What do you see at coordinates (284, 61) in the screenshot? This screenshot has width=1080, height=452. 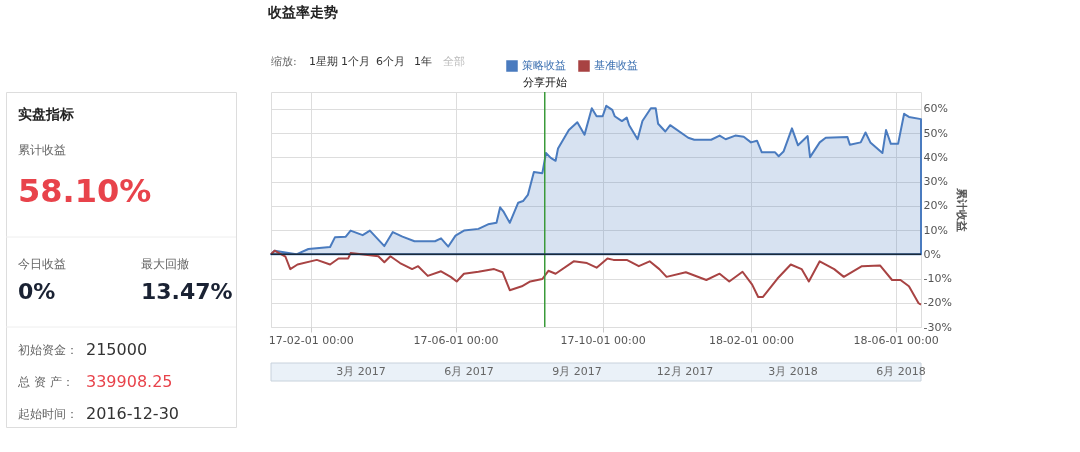 I see `text: 缩放:` at bounding box center [284, 61].